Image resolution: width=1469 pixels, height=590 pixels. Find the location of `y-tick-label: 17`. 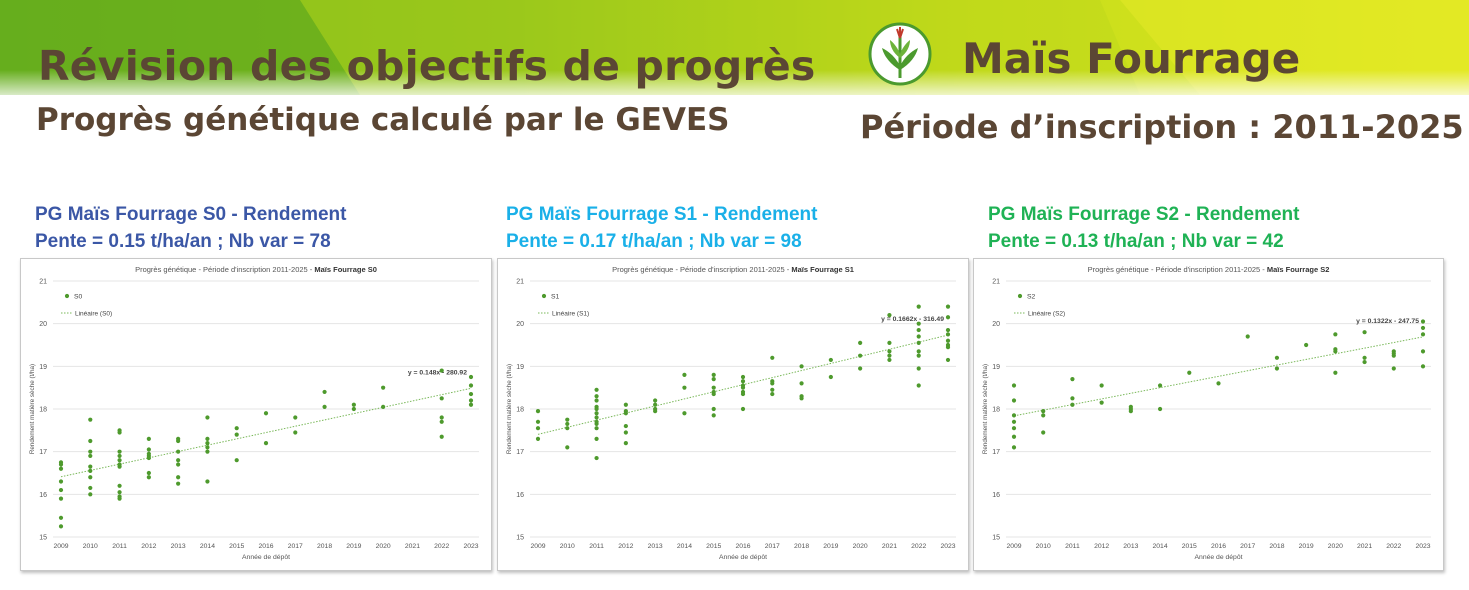

y-tick-label: 17 is located at coordinates (43, 452).